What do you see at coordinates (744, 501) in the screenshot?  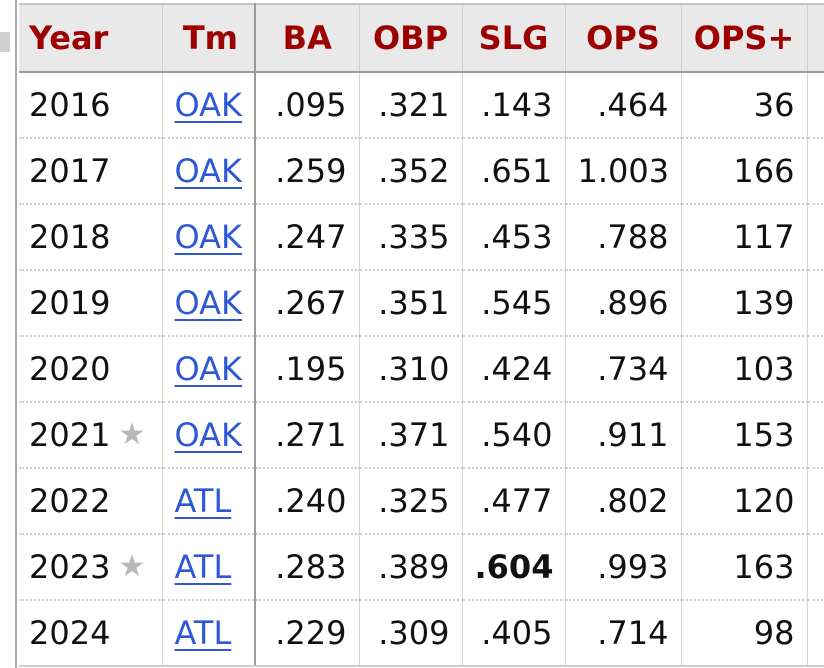 I see `ops-plus-cell: 120` at bounding box center [744, 501].